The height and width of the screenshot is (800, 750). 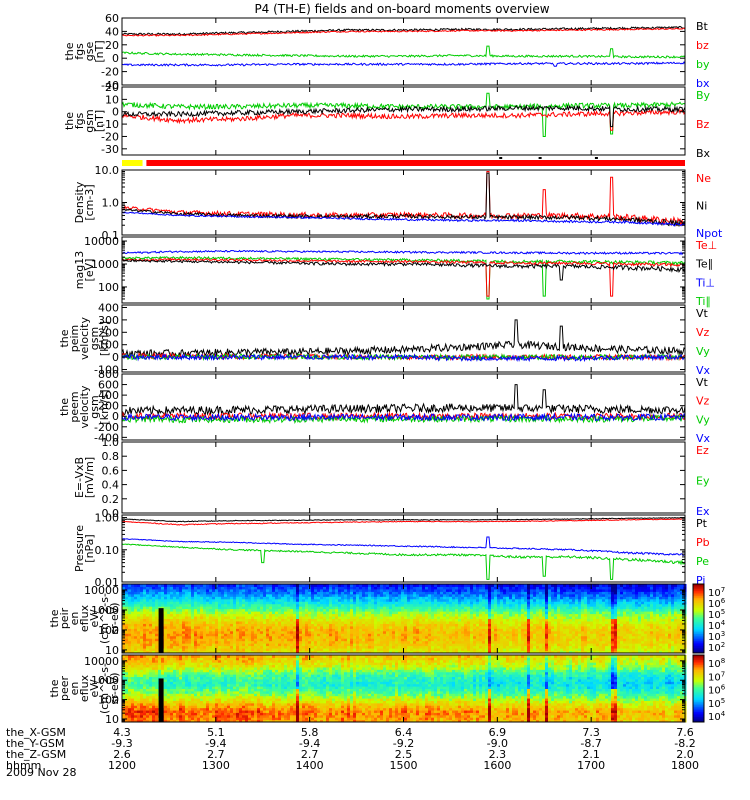 I want to click on y-tick-label: 0.6, so click(x=111, y=470).